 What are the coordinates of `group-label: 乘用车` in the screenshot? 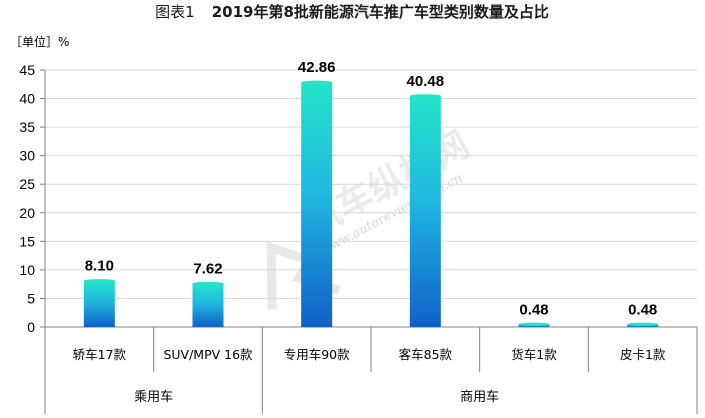 It's located at (153, 397).